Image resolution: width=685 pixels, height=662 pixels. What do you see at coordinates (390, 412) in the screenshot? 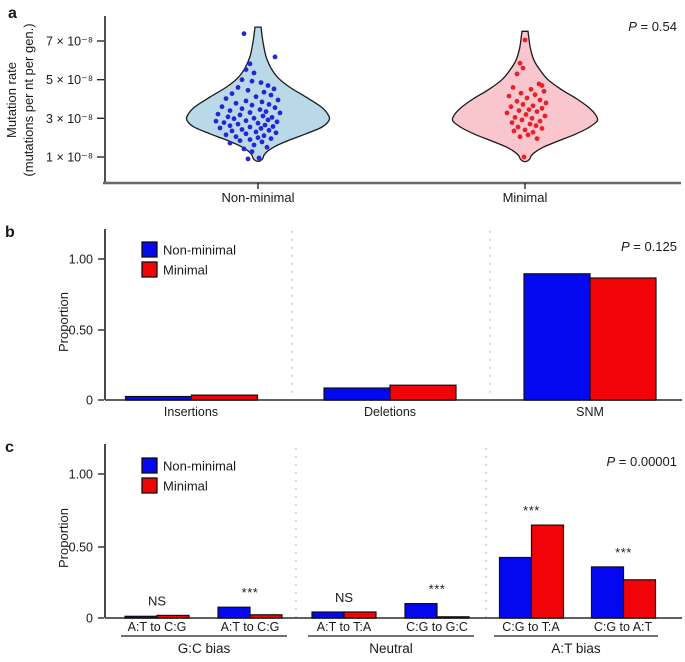
I see `panel-b-category-deletions: Deletions` at bounding box center [390, 412].